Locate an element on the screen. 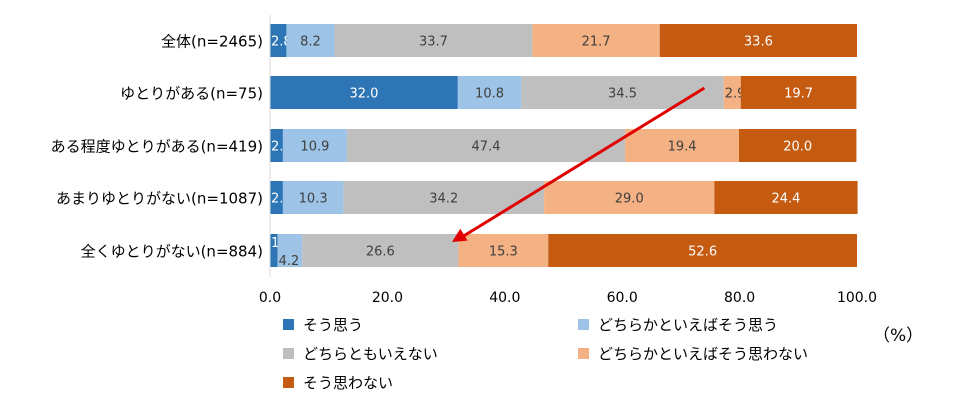  data-label: 52.6 is located at coordinates (702, 252).